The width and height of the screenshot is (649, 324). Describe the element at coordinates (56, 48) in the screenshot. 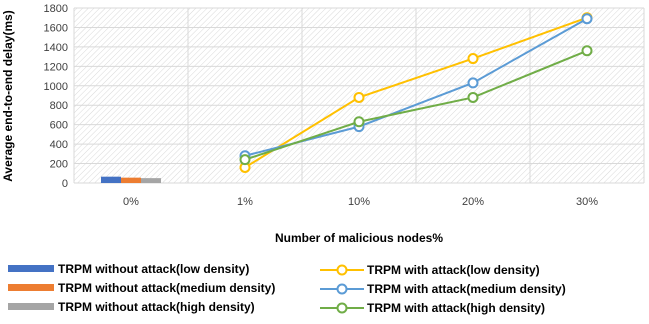

I see `y-tick-label: 1400` at that location.